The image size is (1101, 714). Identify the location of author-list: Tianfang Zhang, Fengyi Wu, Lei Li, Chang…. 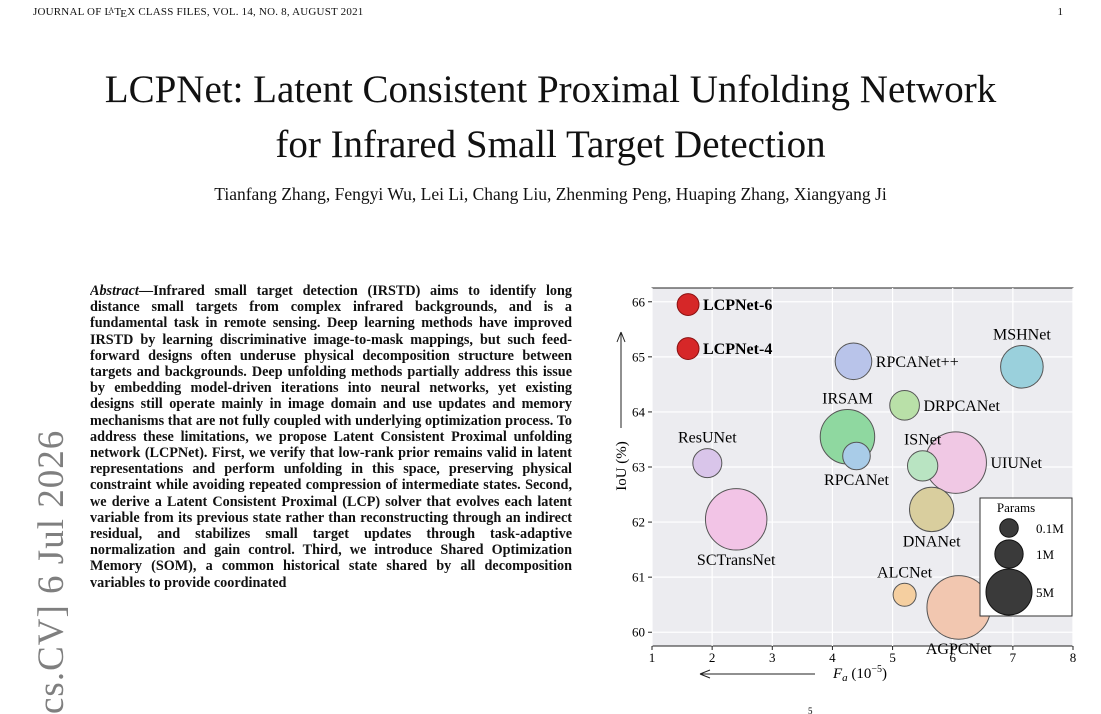
(550, 194).